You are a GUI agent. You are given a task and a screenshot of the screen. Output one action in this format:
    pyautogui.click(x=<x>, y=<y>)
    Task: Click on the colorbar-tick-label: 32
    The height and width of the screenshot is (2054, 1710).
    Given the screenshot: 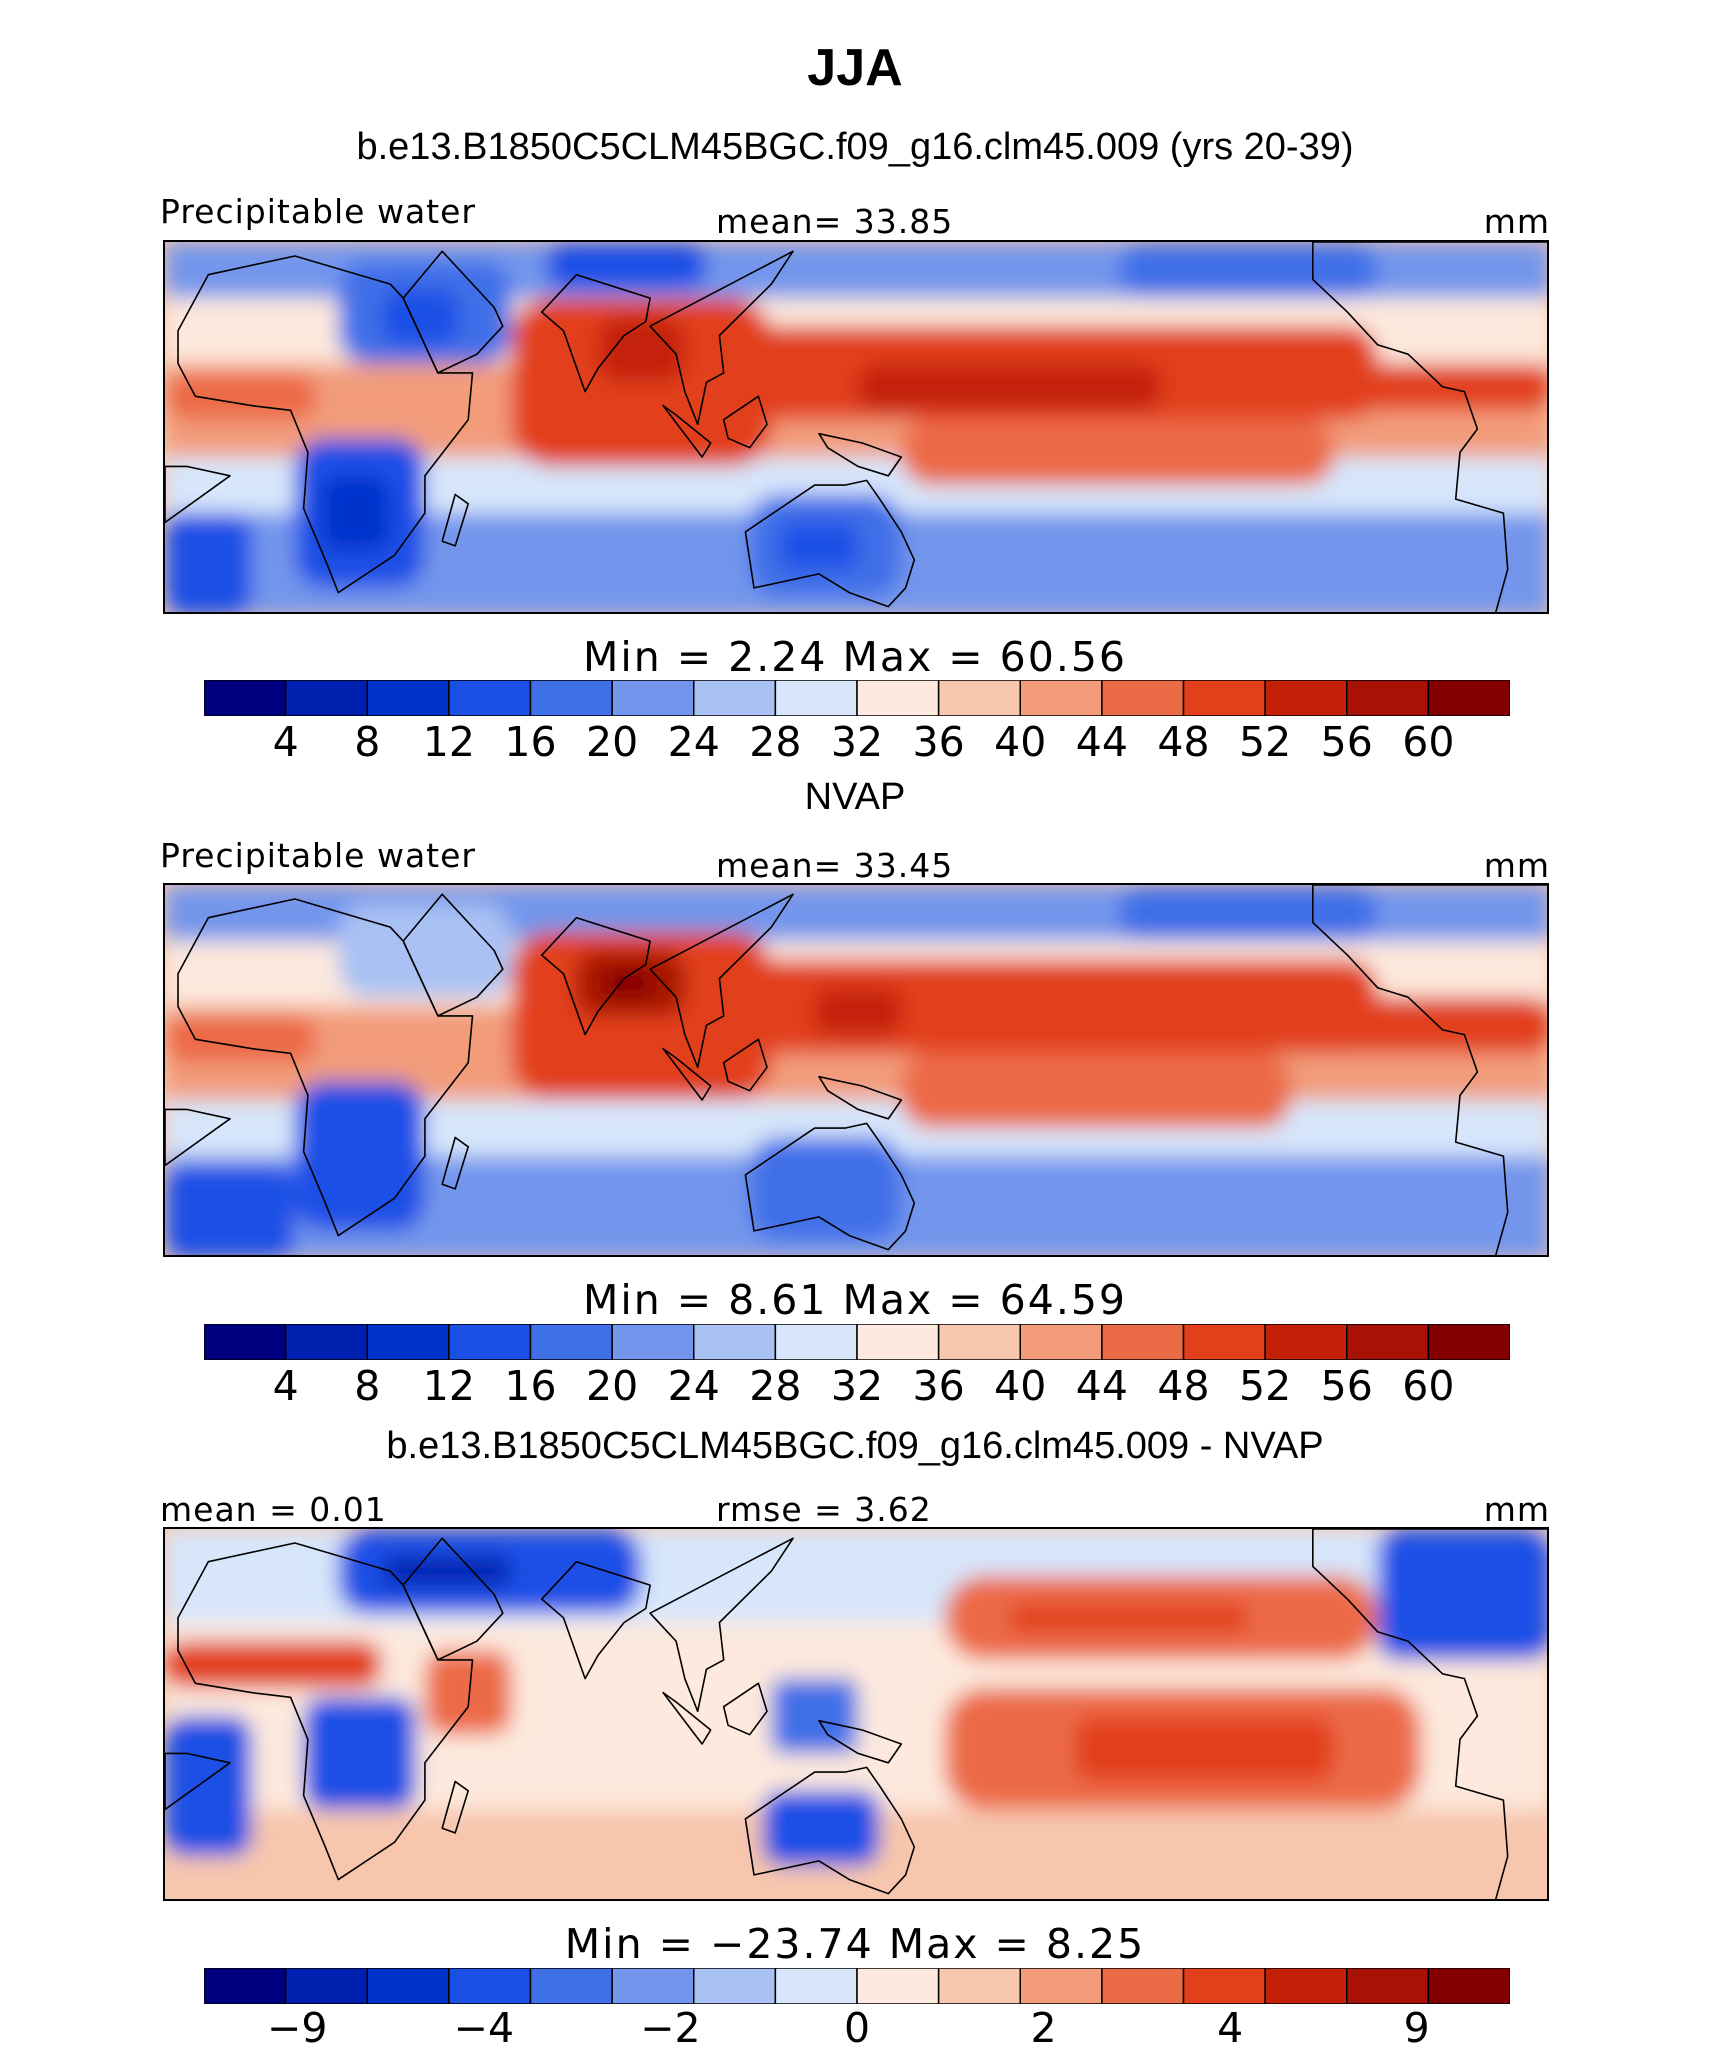 What is the action you would take?
    pyautogui.click(x=857, y=1386)
    